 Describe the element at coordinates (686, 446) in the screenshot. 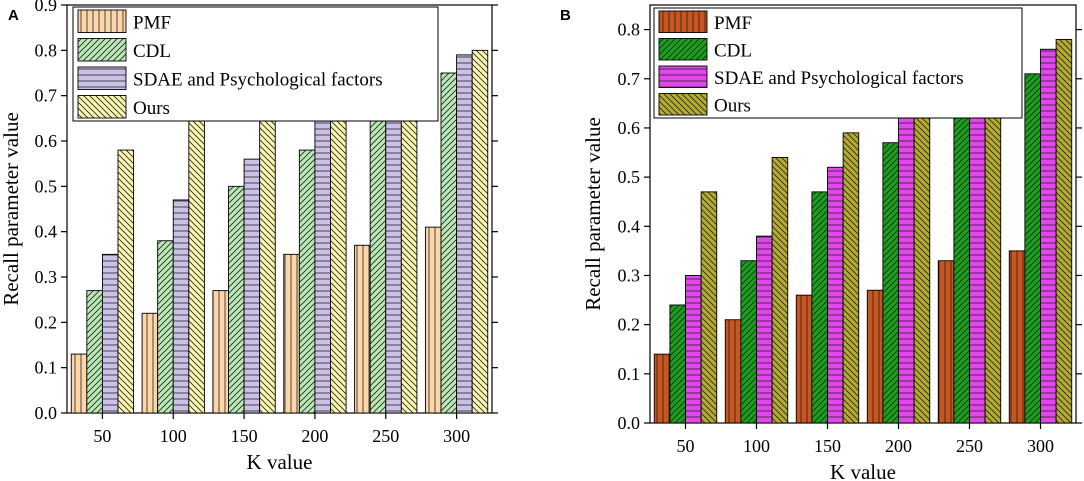

I see `x-tick-label: 50` at that location.